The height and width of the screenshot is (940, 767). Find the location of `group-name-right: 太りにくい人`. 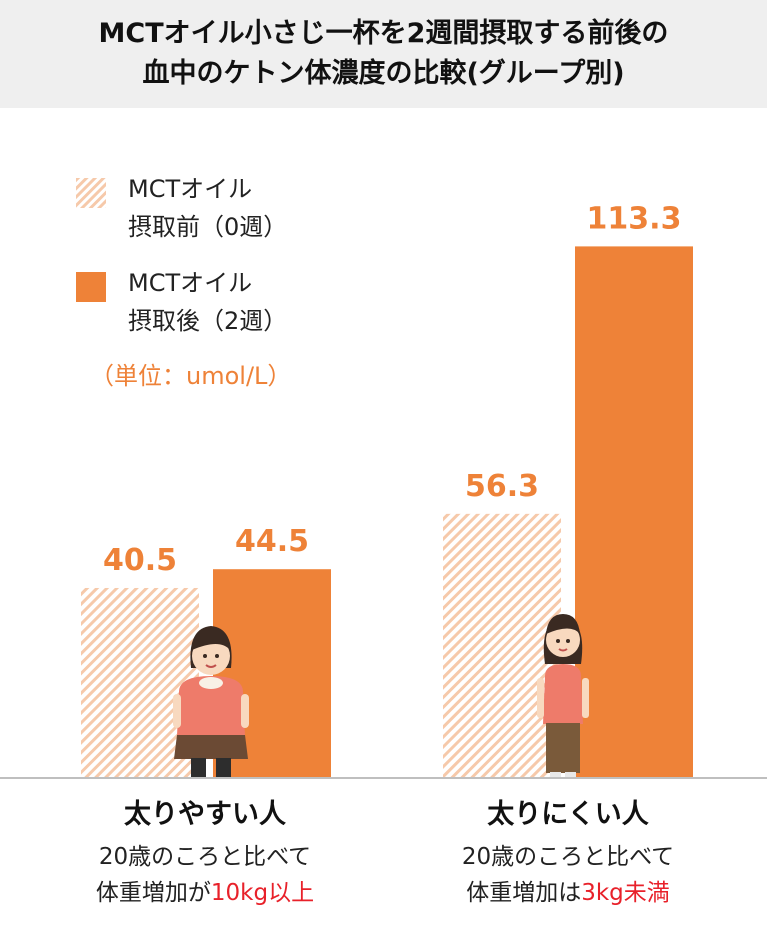

group-name-right: 太りにくい人 is located at coordinates (568, 814).